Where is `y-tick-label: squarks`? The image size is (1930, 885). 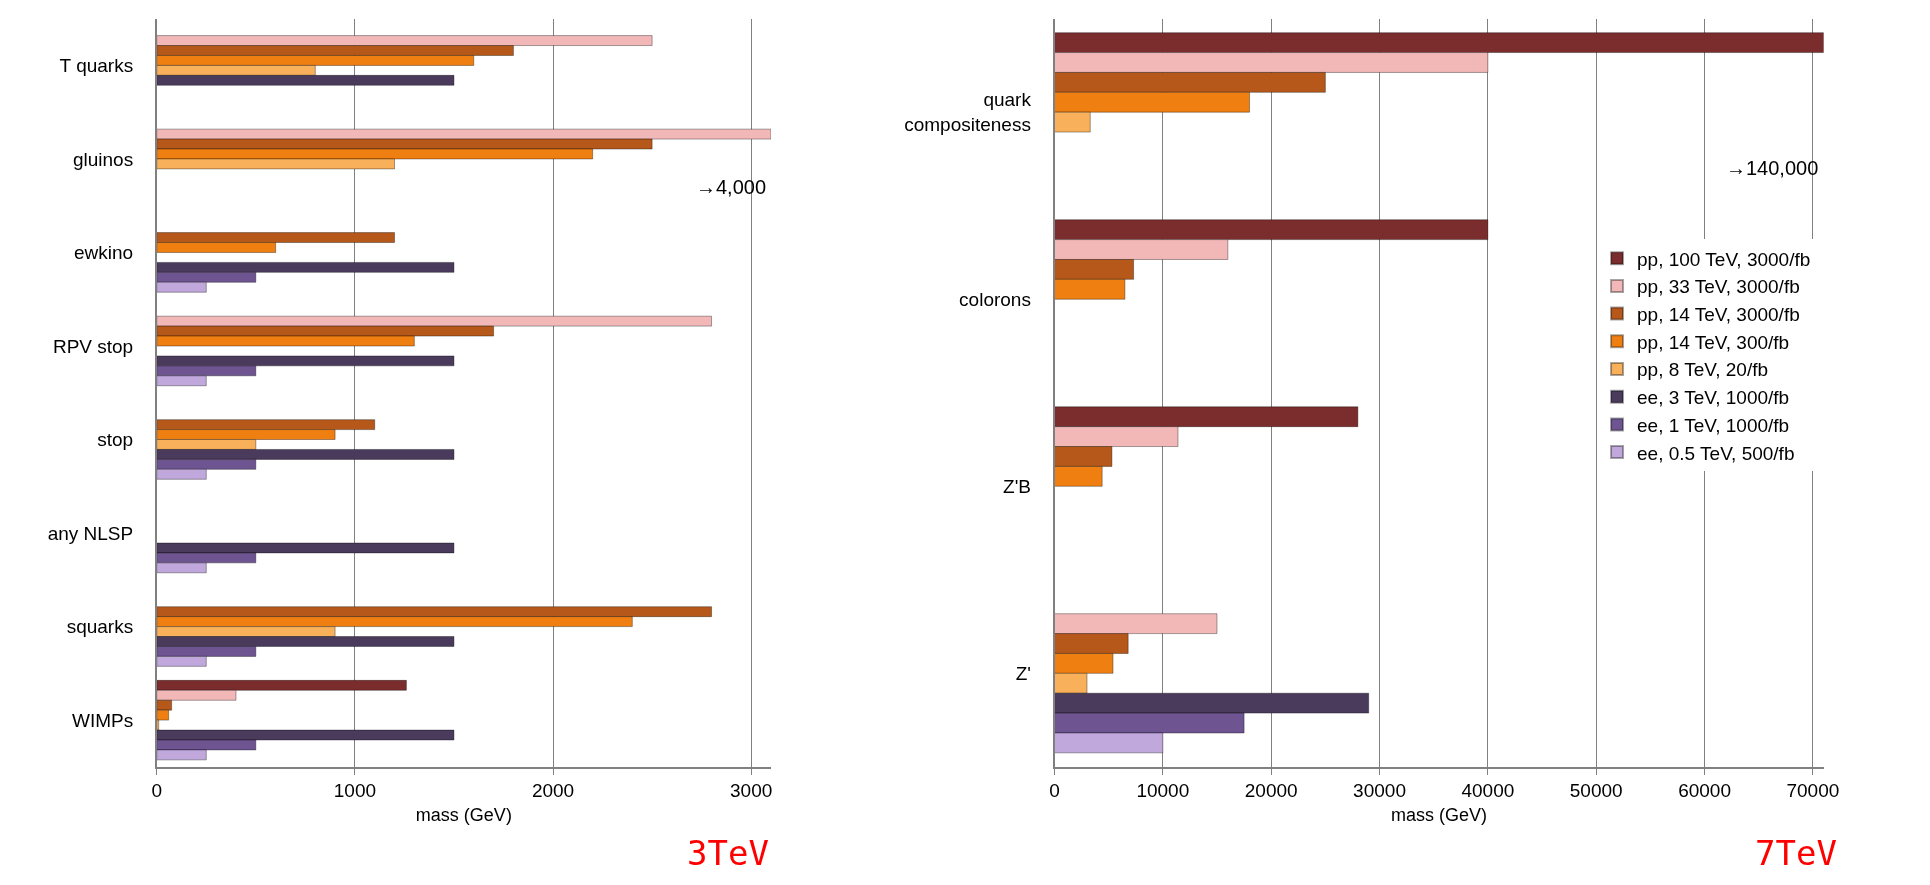
y-tick-label: squarks is located at coordinates (100, 627).